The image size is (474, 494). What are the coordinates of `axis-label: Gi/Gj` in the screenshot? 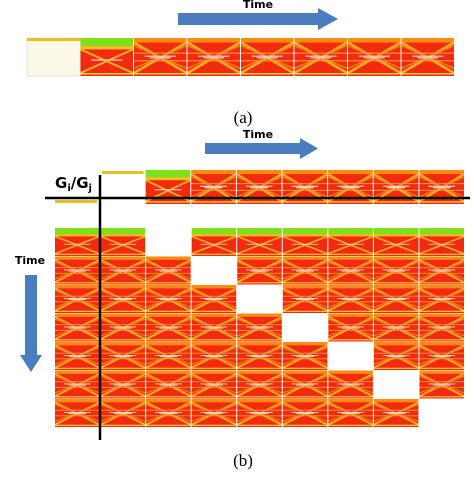 It's located at (73, 184).